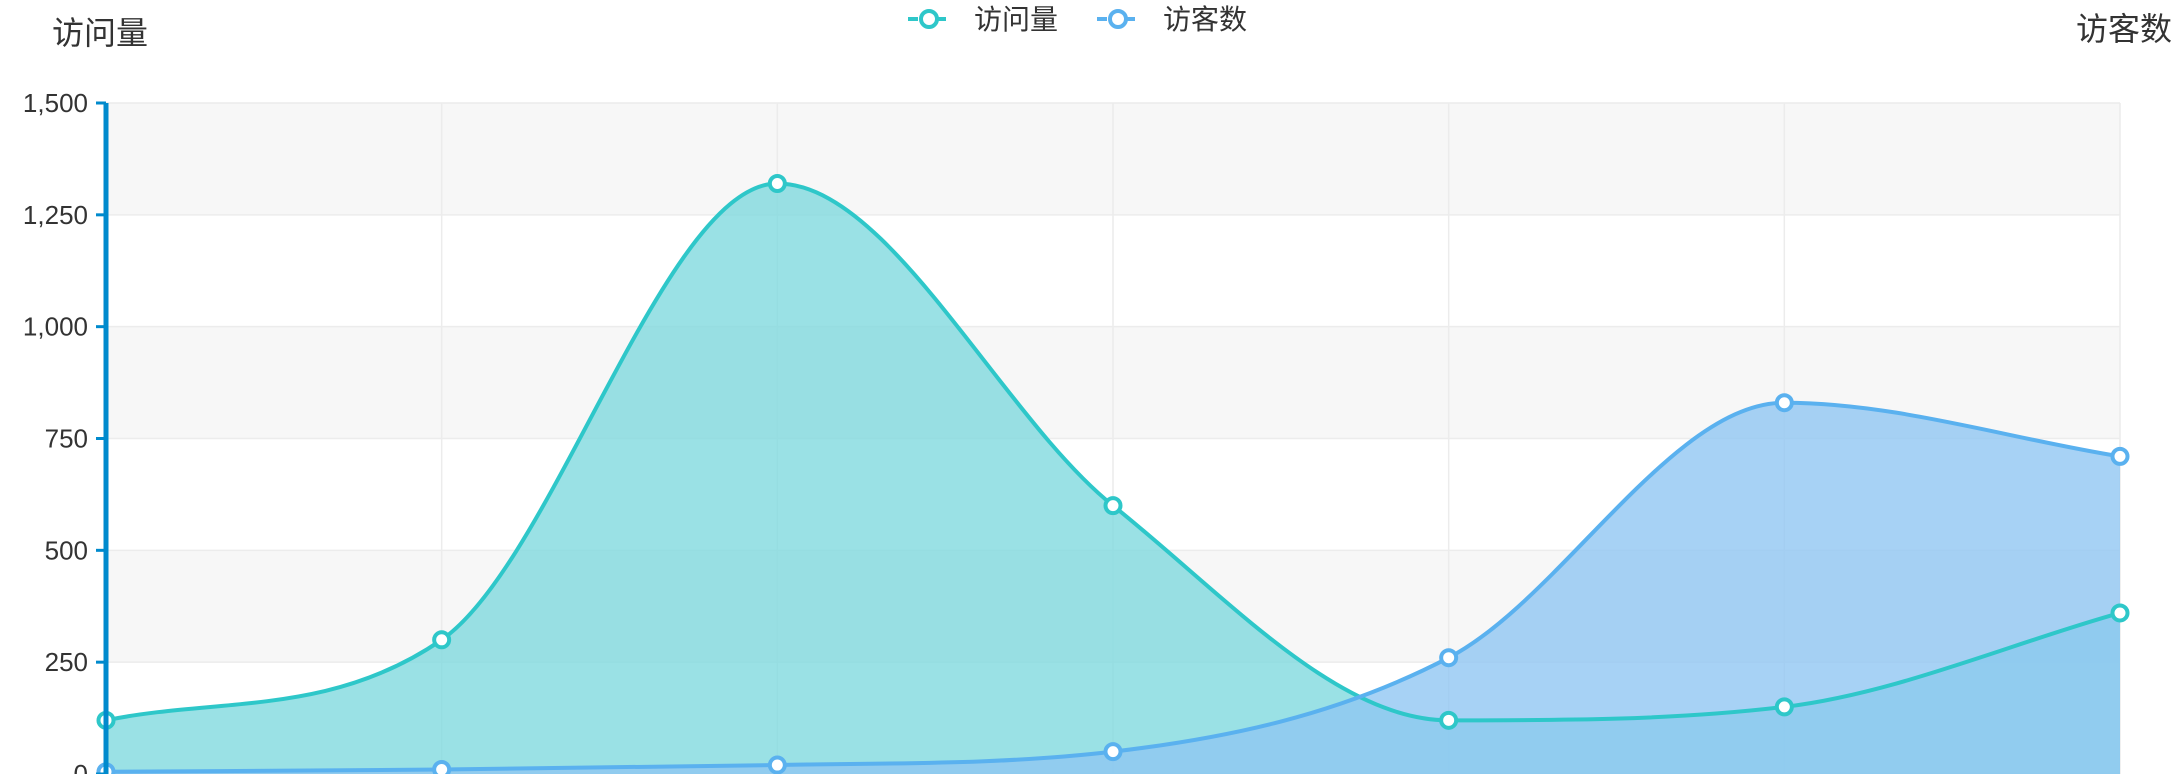 This screenshot has height=774, width=2175. I want to click on y-tick-label: 1,250, so click(55, 215).